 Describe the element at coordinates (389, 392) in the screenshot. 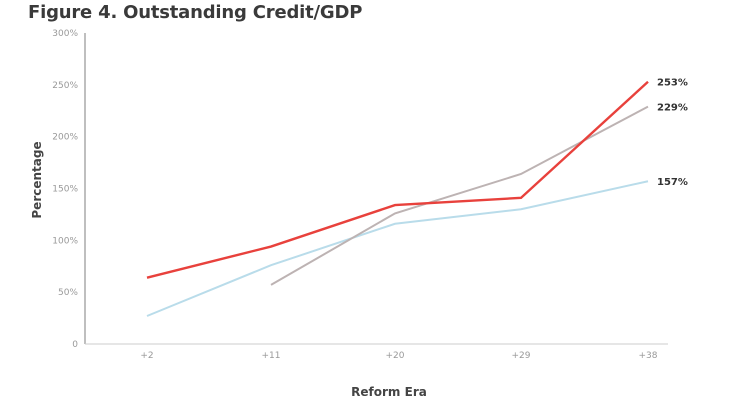

I see `x-axis-label: Reform Era` at that location.